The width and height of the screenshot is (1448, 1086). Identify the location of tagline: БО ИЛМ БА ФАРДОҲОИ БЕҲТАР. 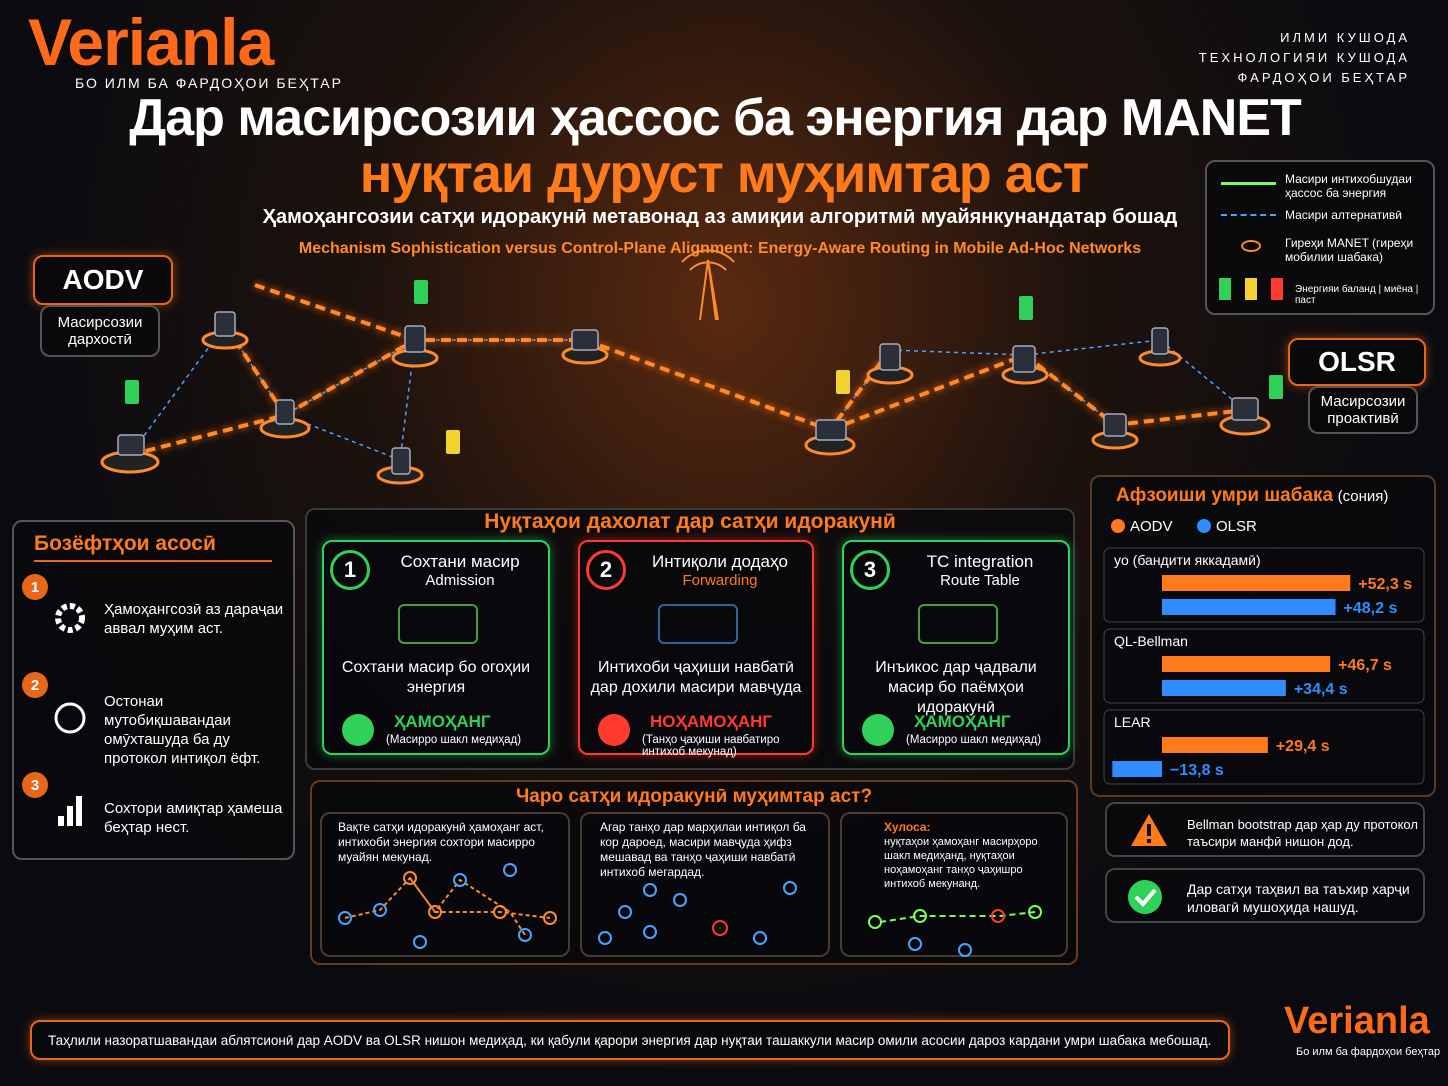
(209, 83).